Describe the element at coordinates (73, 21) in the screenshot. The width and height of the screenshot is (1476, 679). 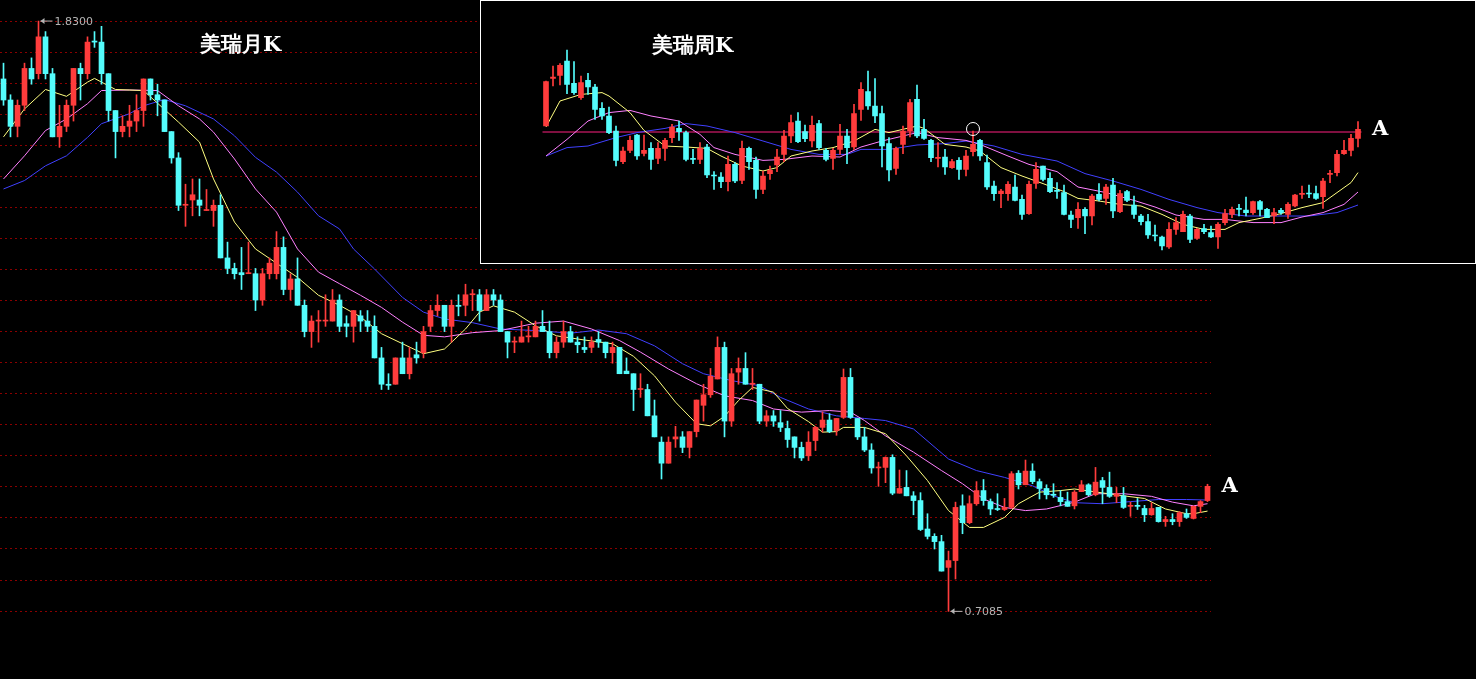
I see `annotation: 1.8300` at that location.